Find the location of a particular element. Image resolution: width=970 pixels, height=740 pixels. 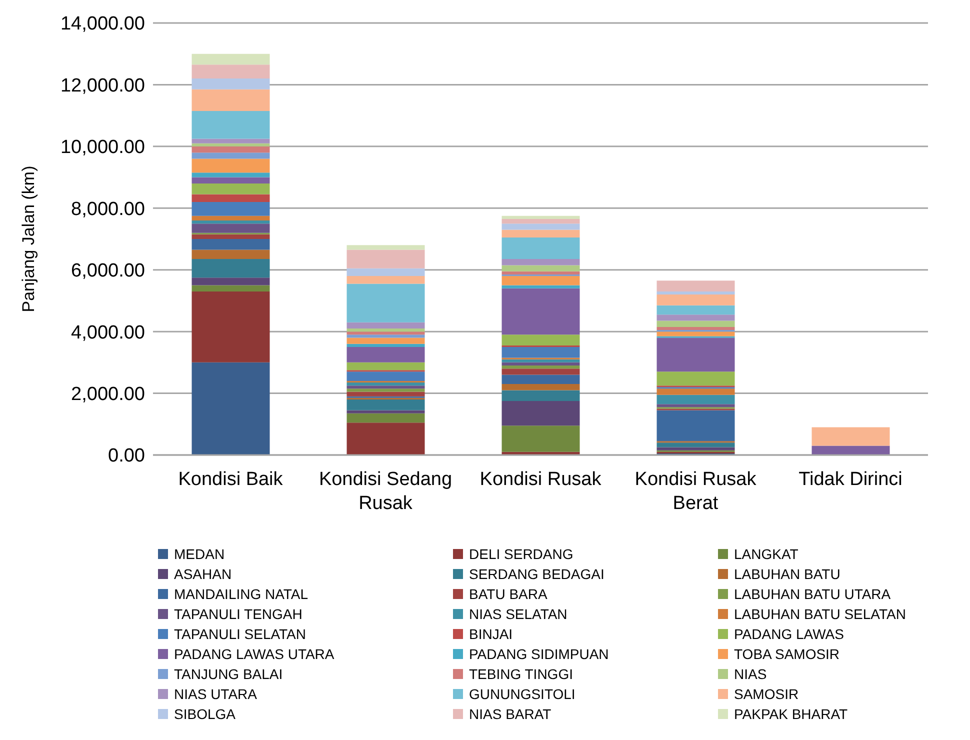

legend-label: ASAHAN is located at coordinates (203, 574).